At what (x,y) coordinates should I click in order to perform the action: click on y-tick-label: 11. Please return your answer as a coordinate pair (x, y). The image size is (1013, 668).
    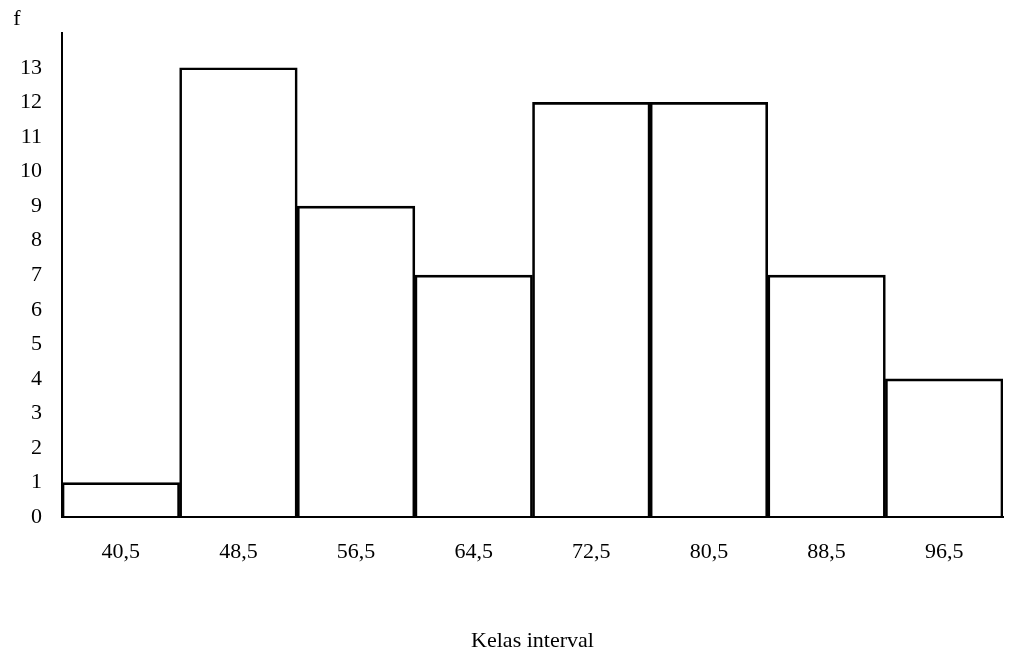
    Looking at the image, I should click on (31, 135).